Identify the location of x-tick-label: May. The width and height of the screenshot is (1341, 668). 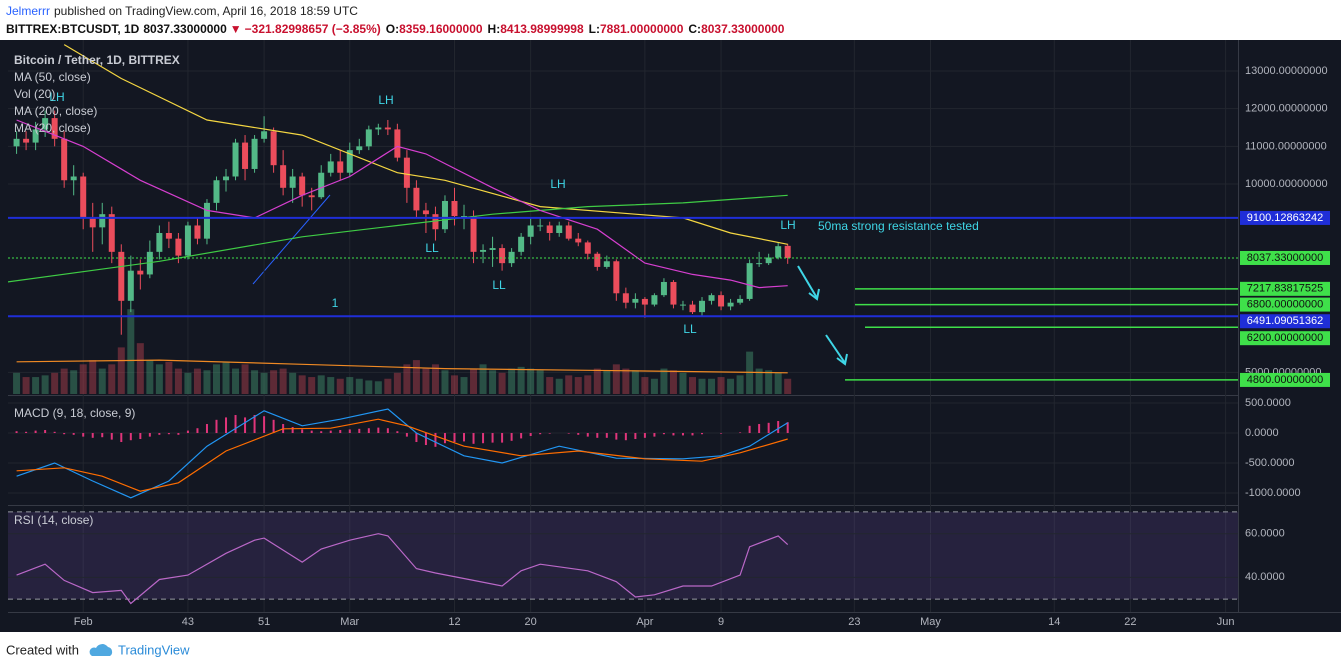
(930, 622).